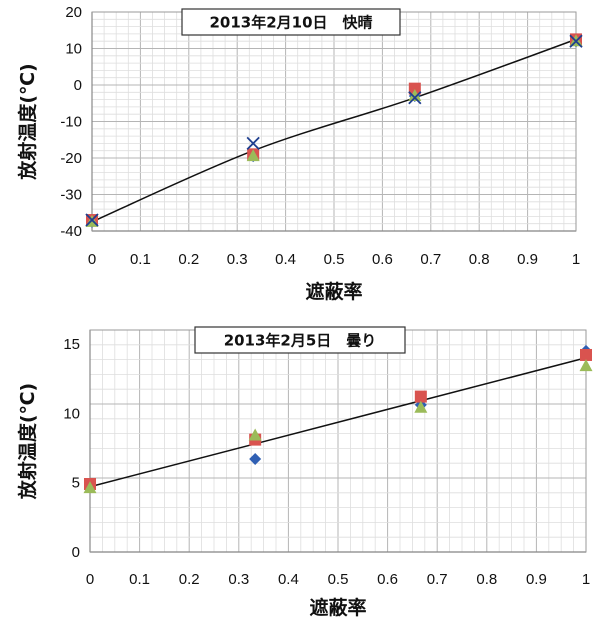 This screenshot has width=600, height=640. I want to click on y-tick-label: -20, so click(71, 158).